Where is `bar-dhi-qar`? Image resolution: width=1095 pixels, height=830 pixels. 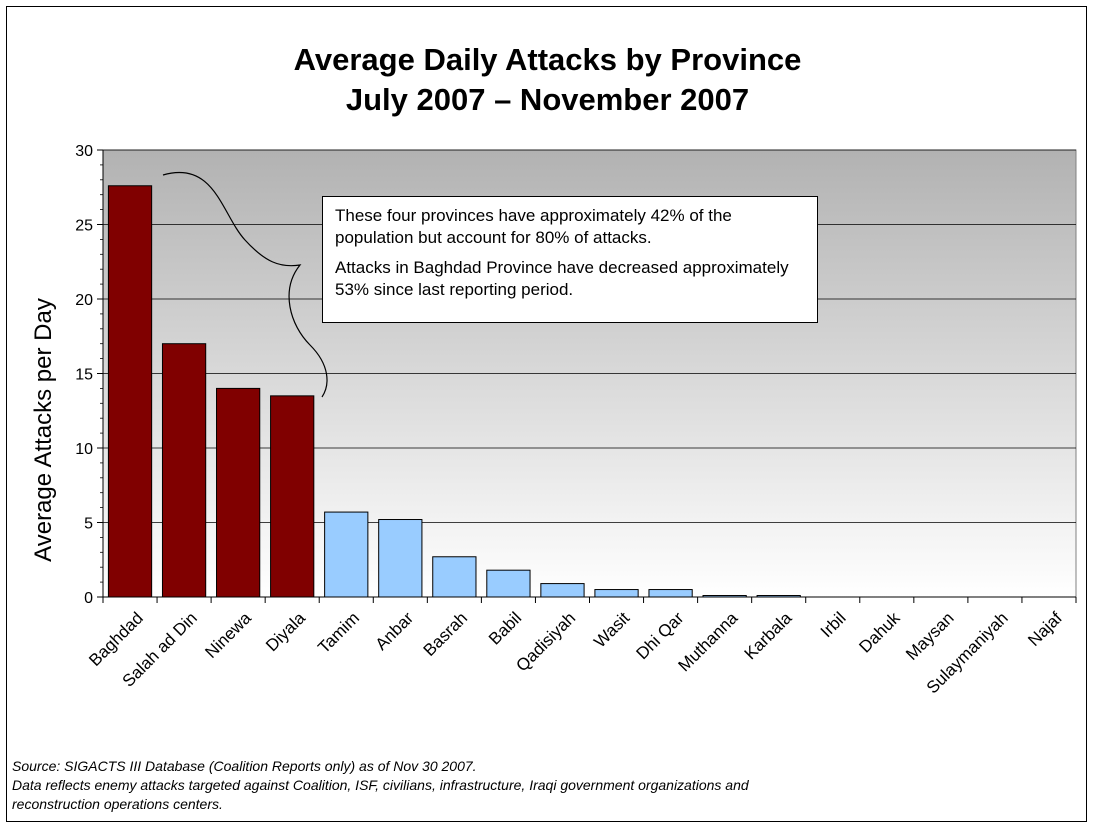
bar-dhi-qar is located at coordinates (670, 593).